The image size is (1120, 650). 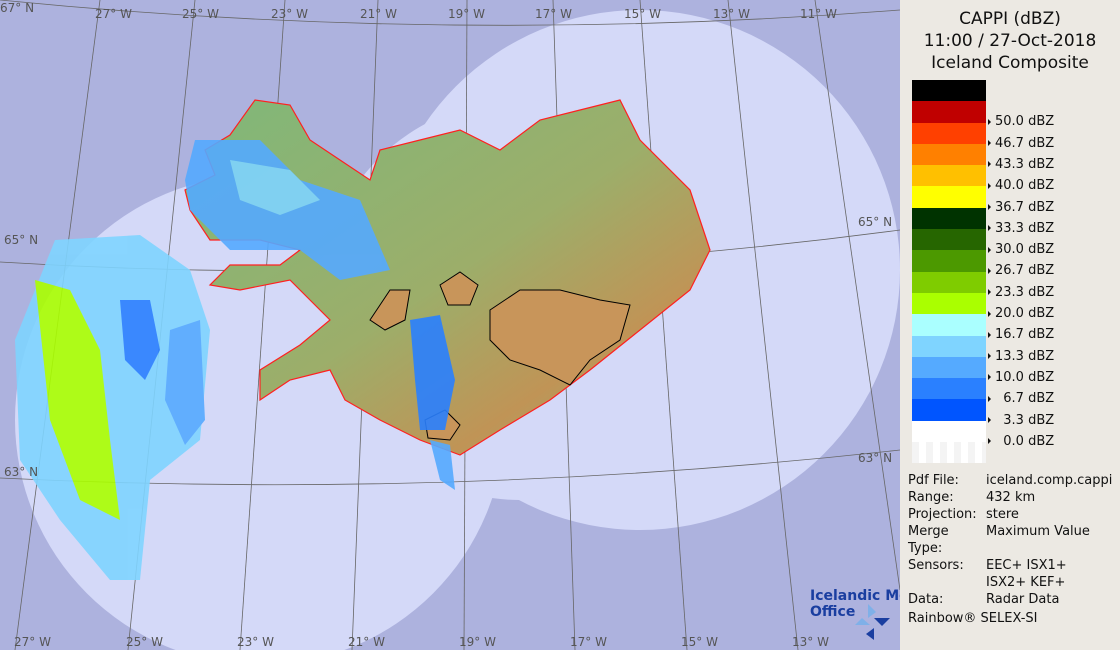 What do you see at coordinates (936, 565) in the screenshot?
I see `info-key: Sensors:` at bounding box center [936, 565].